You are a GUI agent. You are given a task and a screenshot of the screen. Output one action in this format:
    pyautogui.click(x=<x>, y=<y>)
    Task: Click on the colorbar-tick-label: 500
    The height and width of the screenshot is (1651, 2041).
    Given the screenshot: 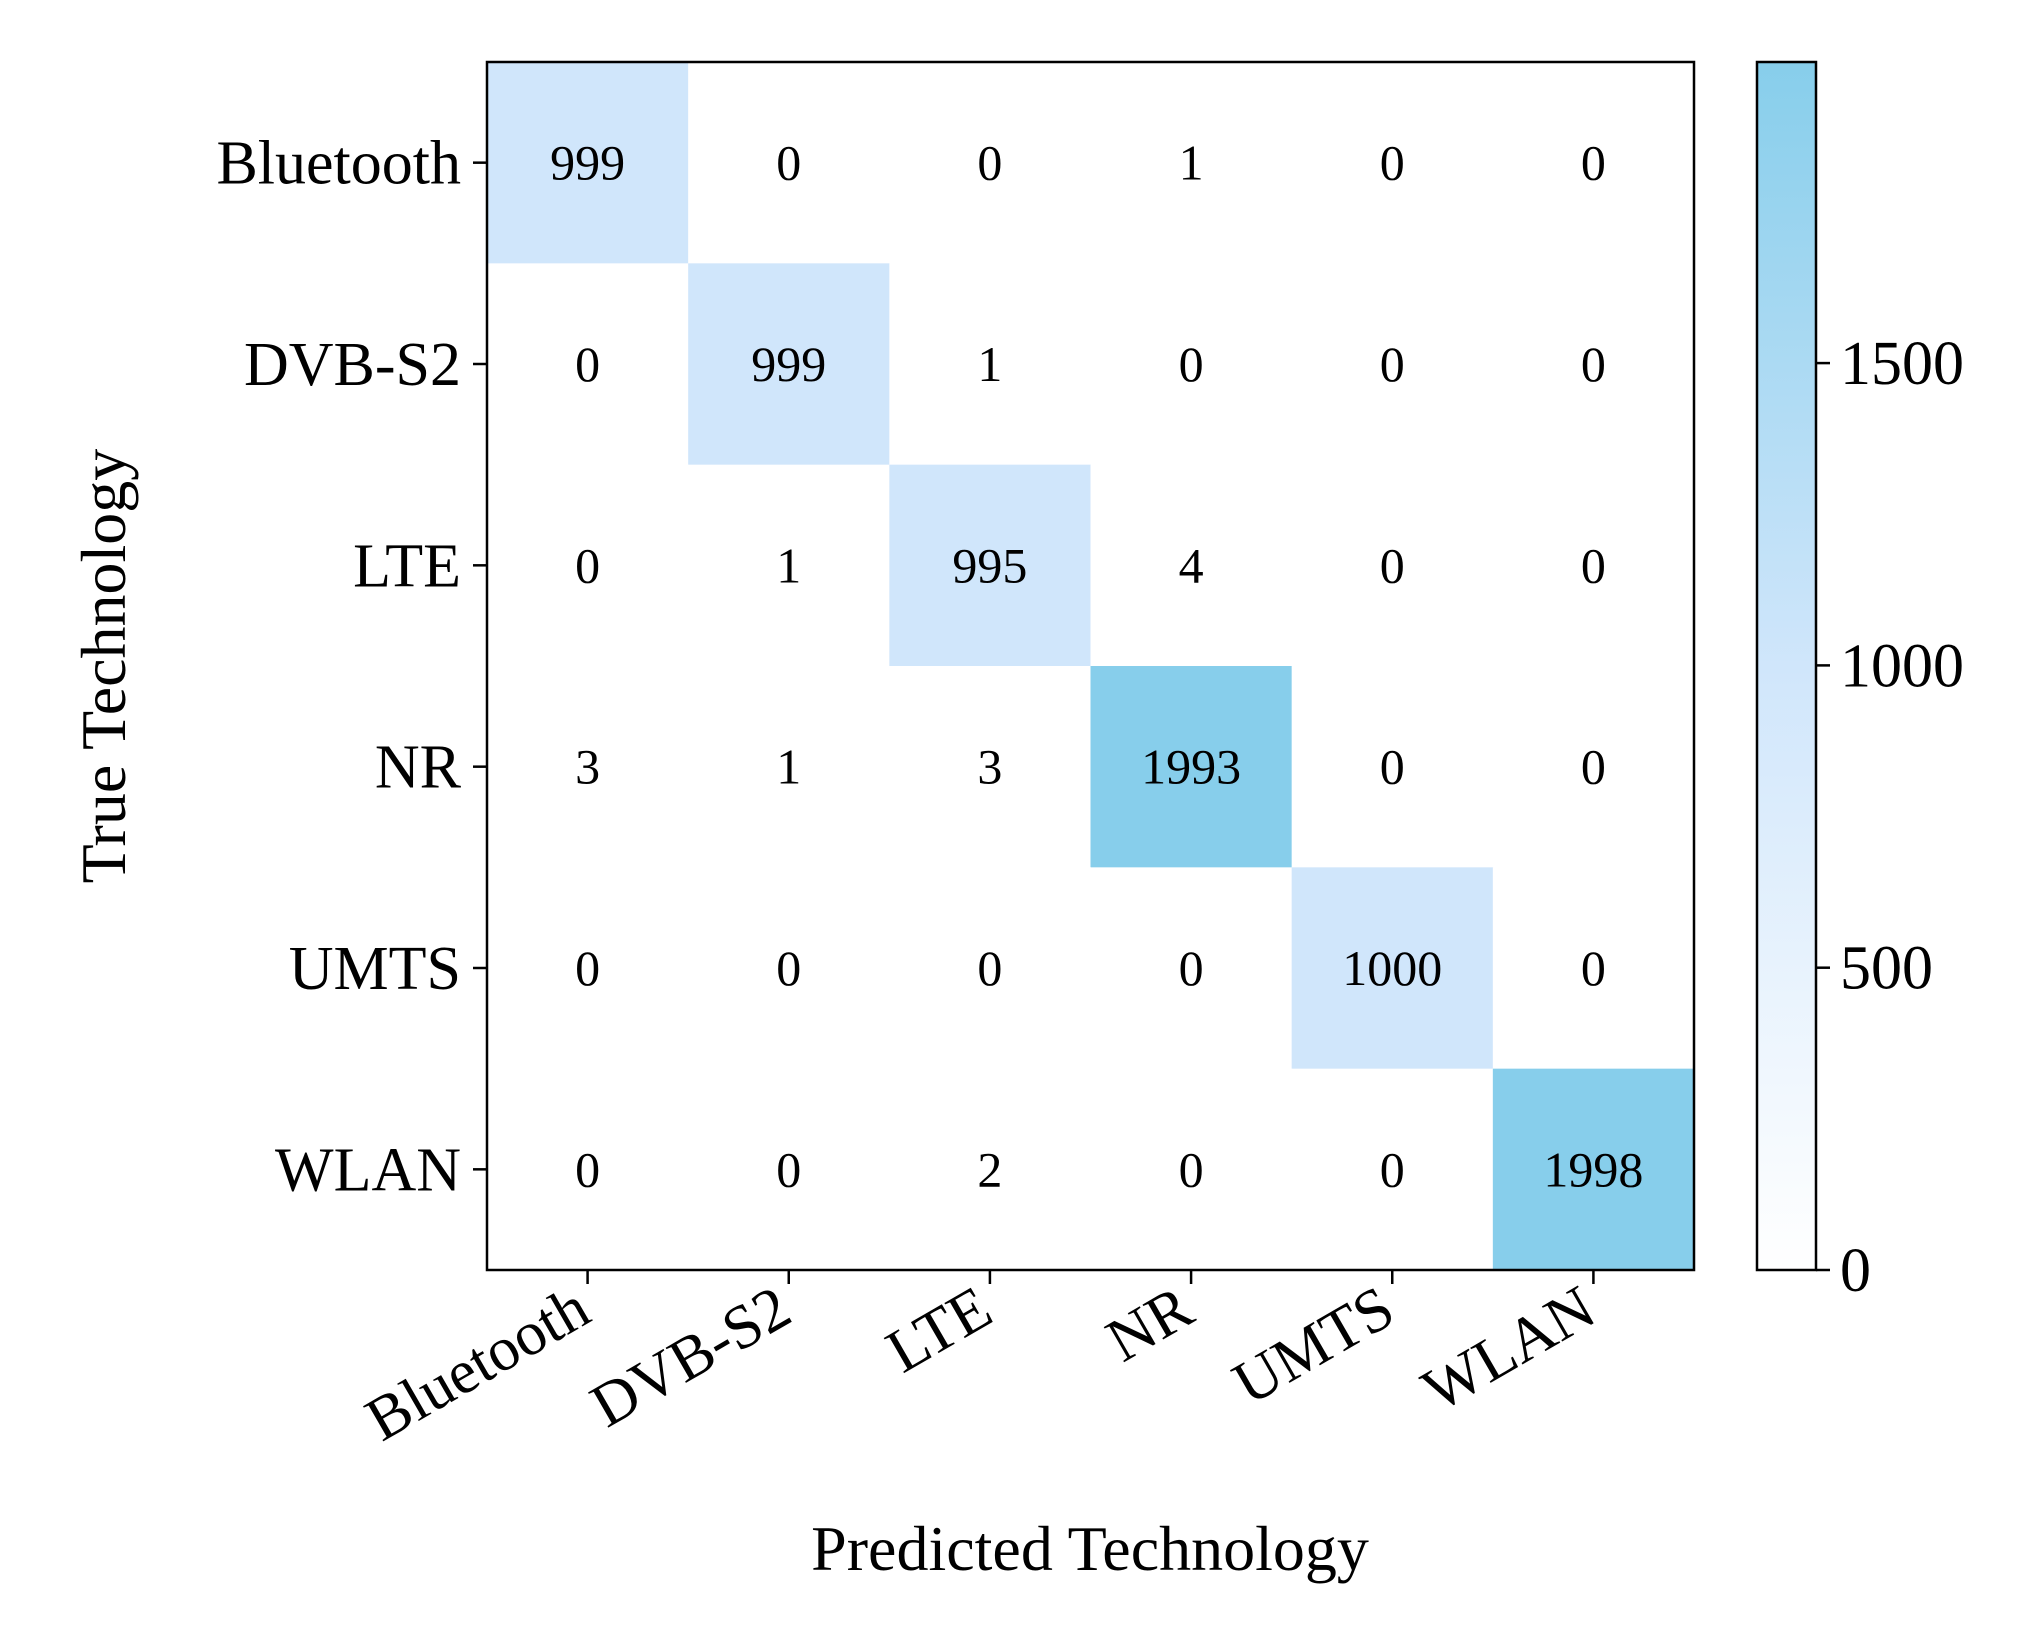 What is the action you would take?
    pyautogui.click(x=1886, y=969)
    